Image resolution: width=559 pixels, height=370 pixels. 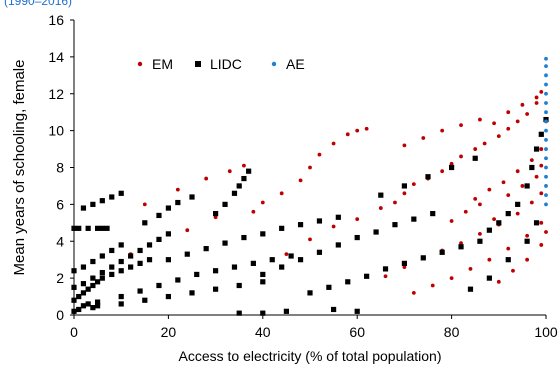 What do you see at coordinates (56, 57) in the screenshot?
I see `y-tick-label: 14` at bounding box center [56, 57].